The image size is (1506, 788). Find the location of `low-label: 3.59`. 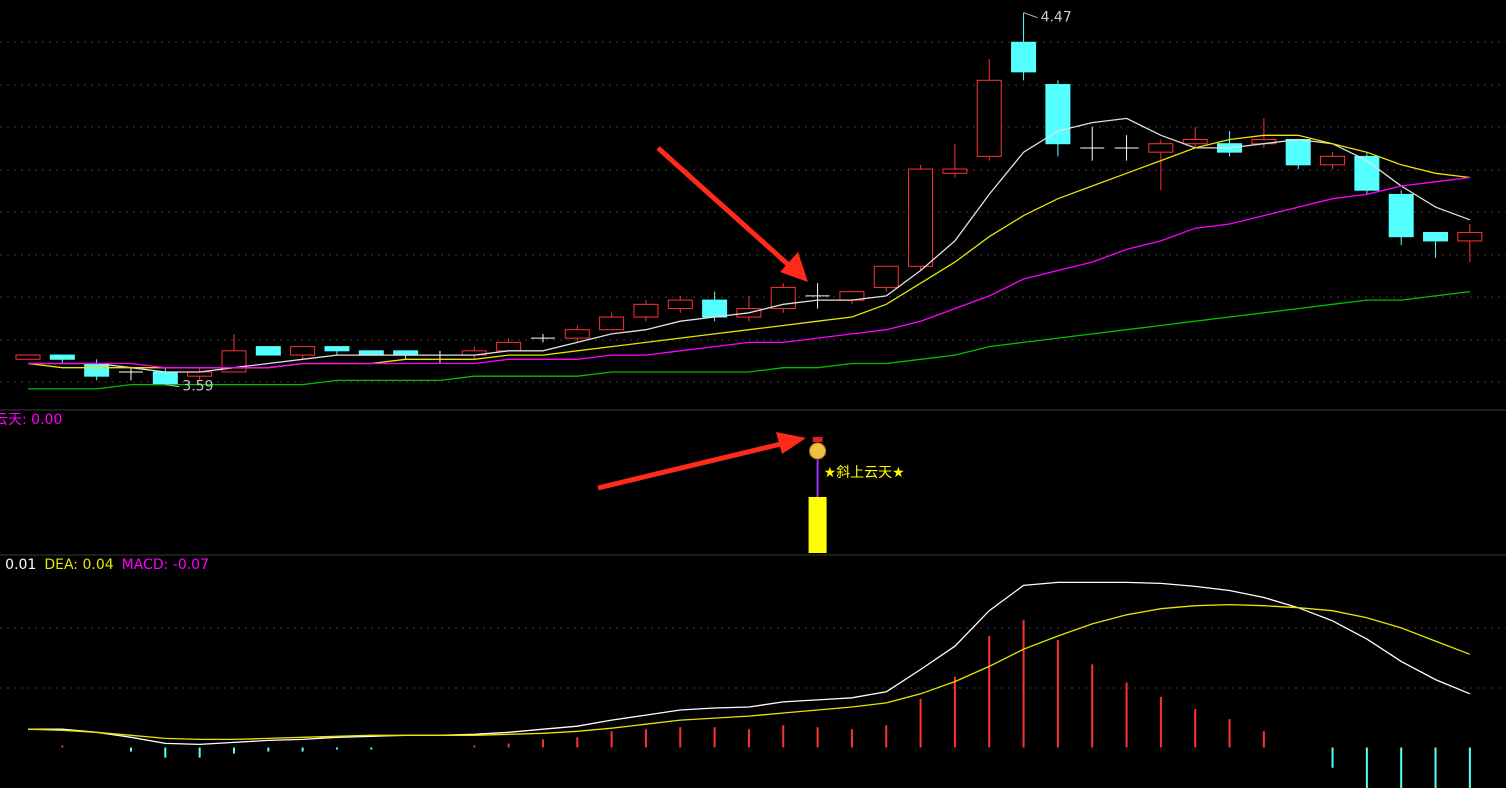

low-label: 3.59 is located at coordinates (197, 387).